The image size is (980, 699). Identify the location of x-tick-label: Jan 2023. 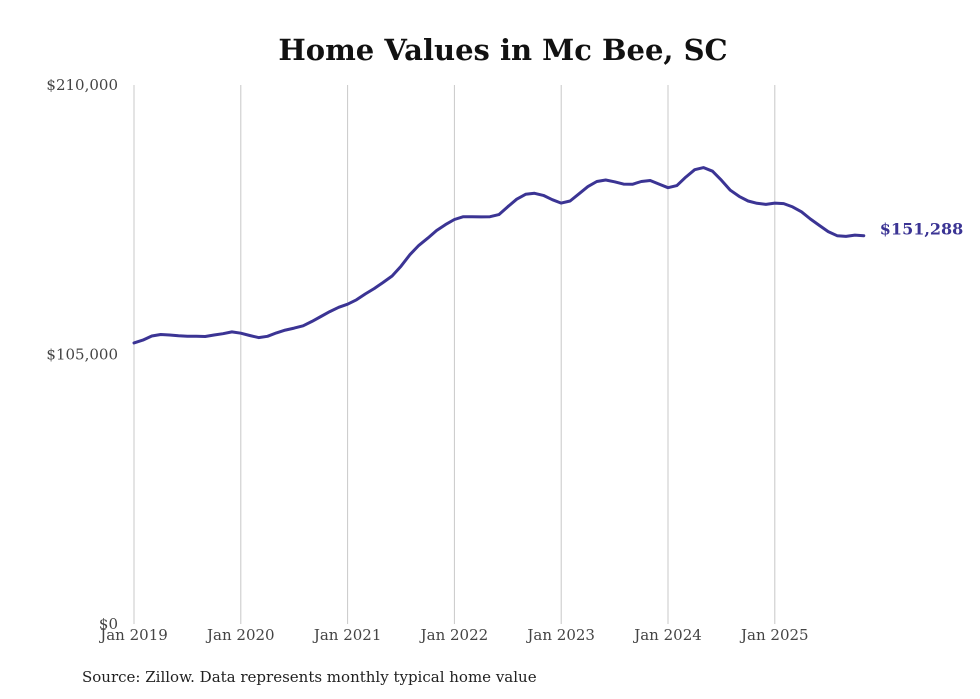
(560, 635).